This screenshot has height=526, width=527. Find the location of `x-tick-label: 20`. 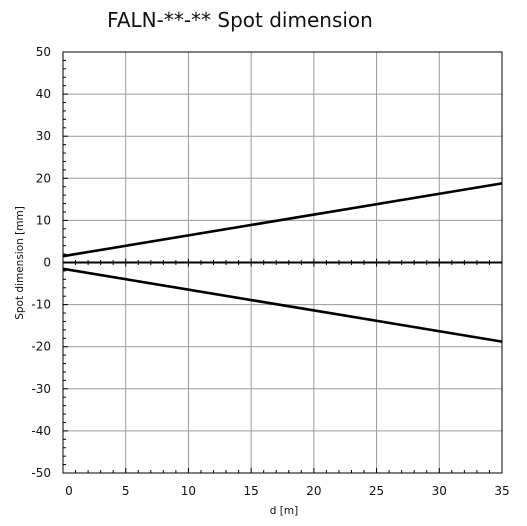

x-tick-label: 20 is located at coordinates (313, 491).